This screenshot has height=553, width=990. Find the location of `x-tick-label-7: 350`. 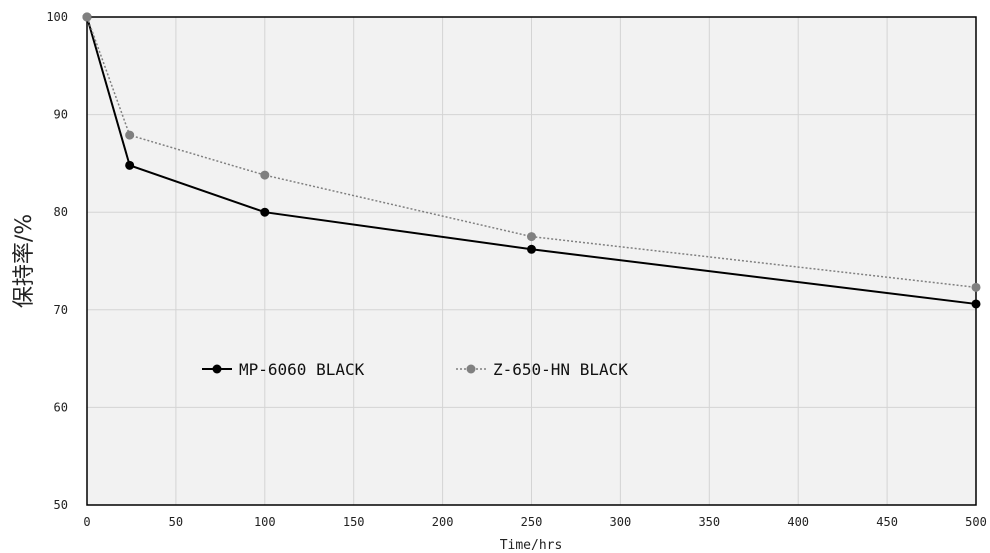

x-tick-label-7: 350 is located at coordinates (709, 522).